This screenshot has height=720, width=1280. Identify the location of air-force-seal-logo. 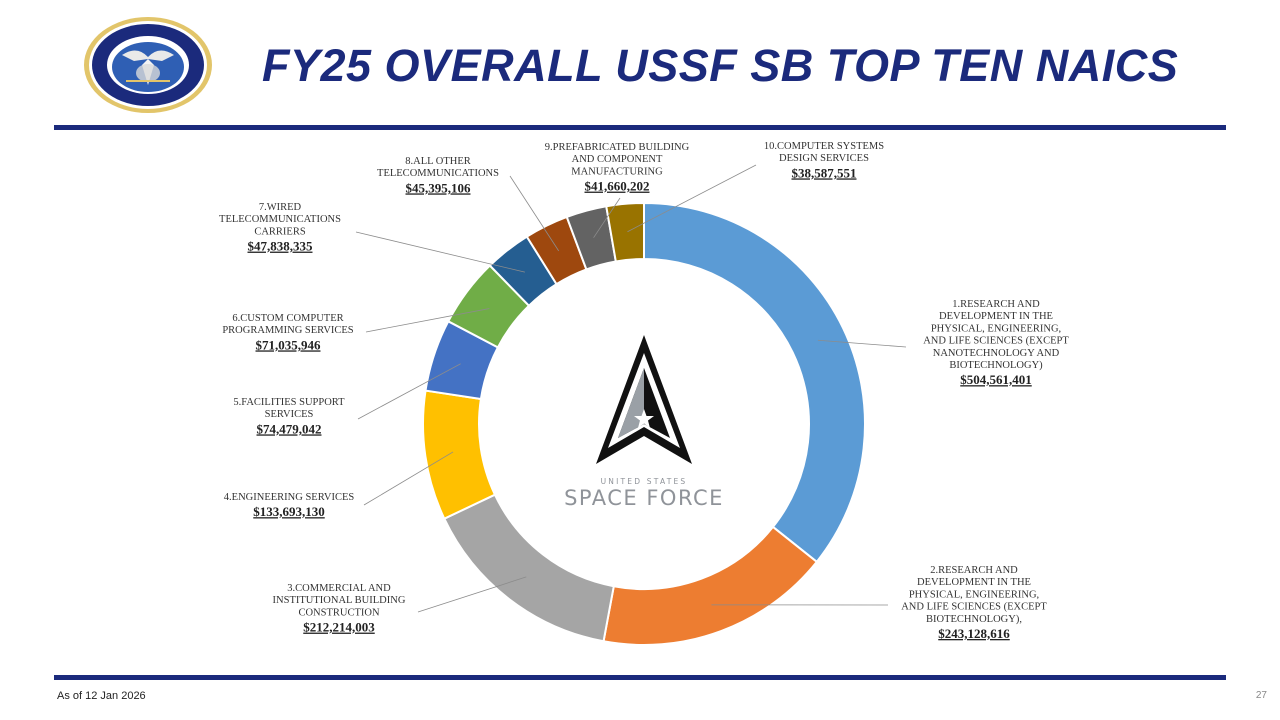
(148, 65).